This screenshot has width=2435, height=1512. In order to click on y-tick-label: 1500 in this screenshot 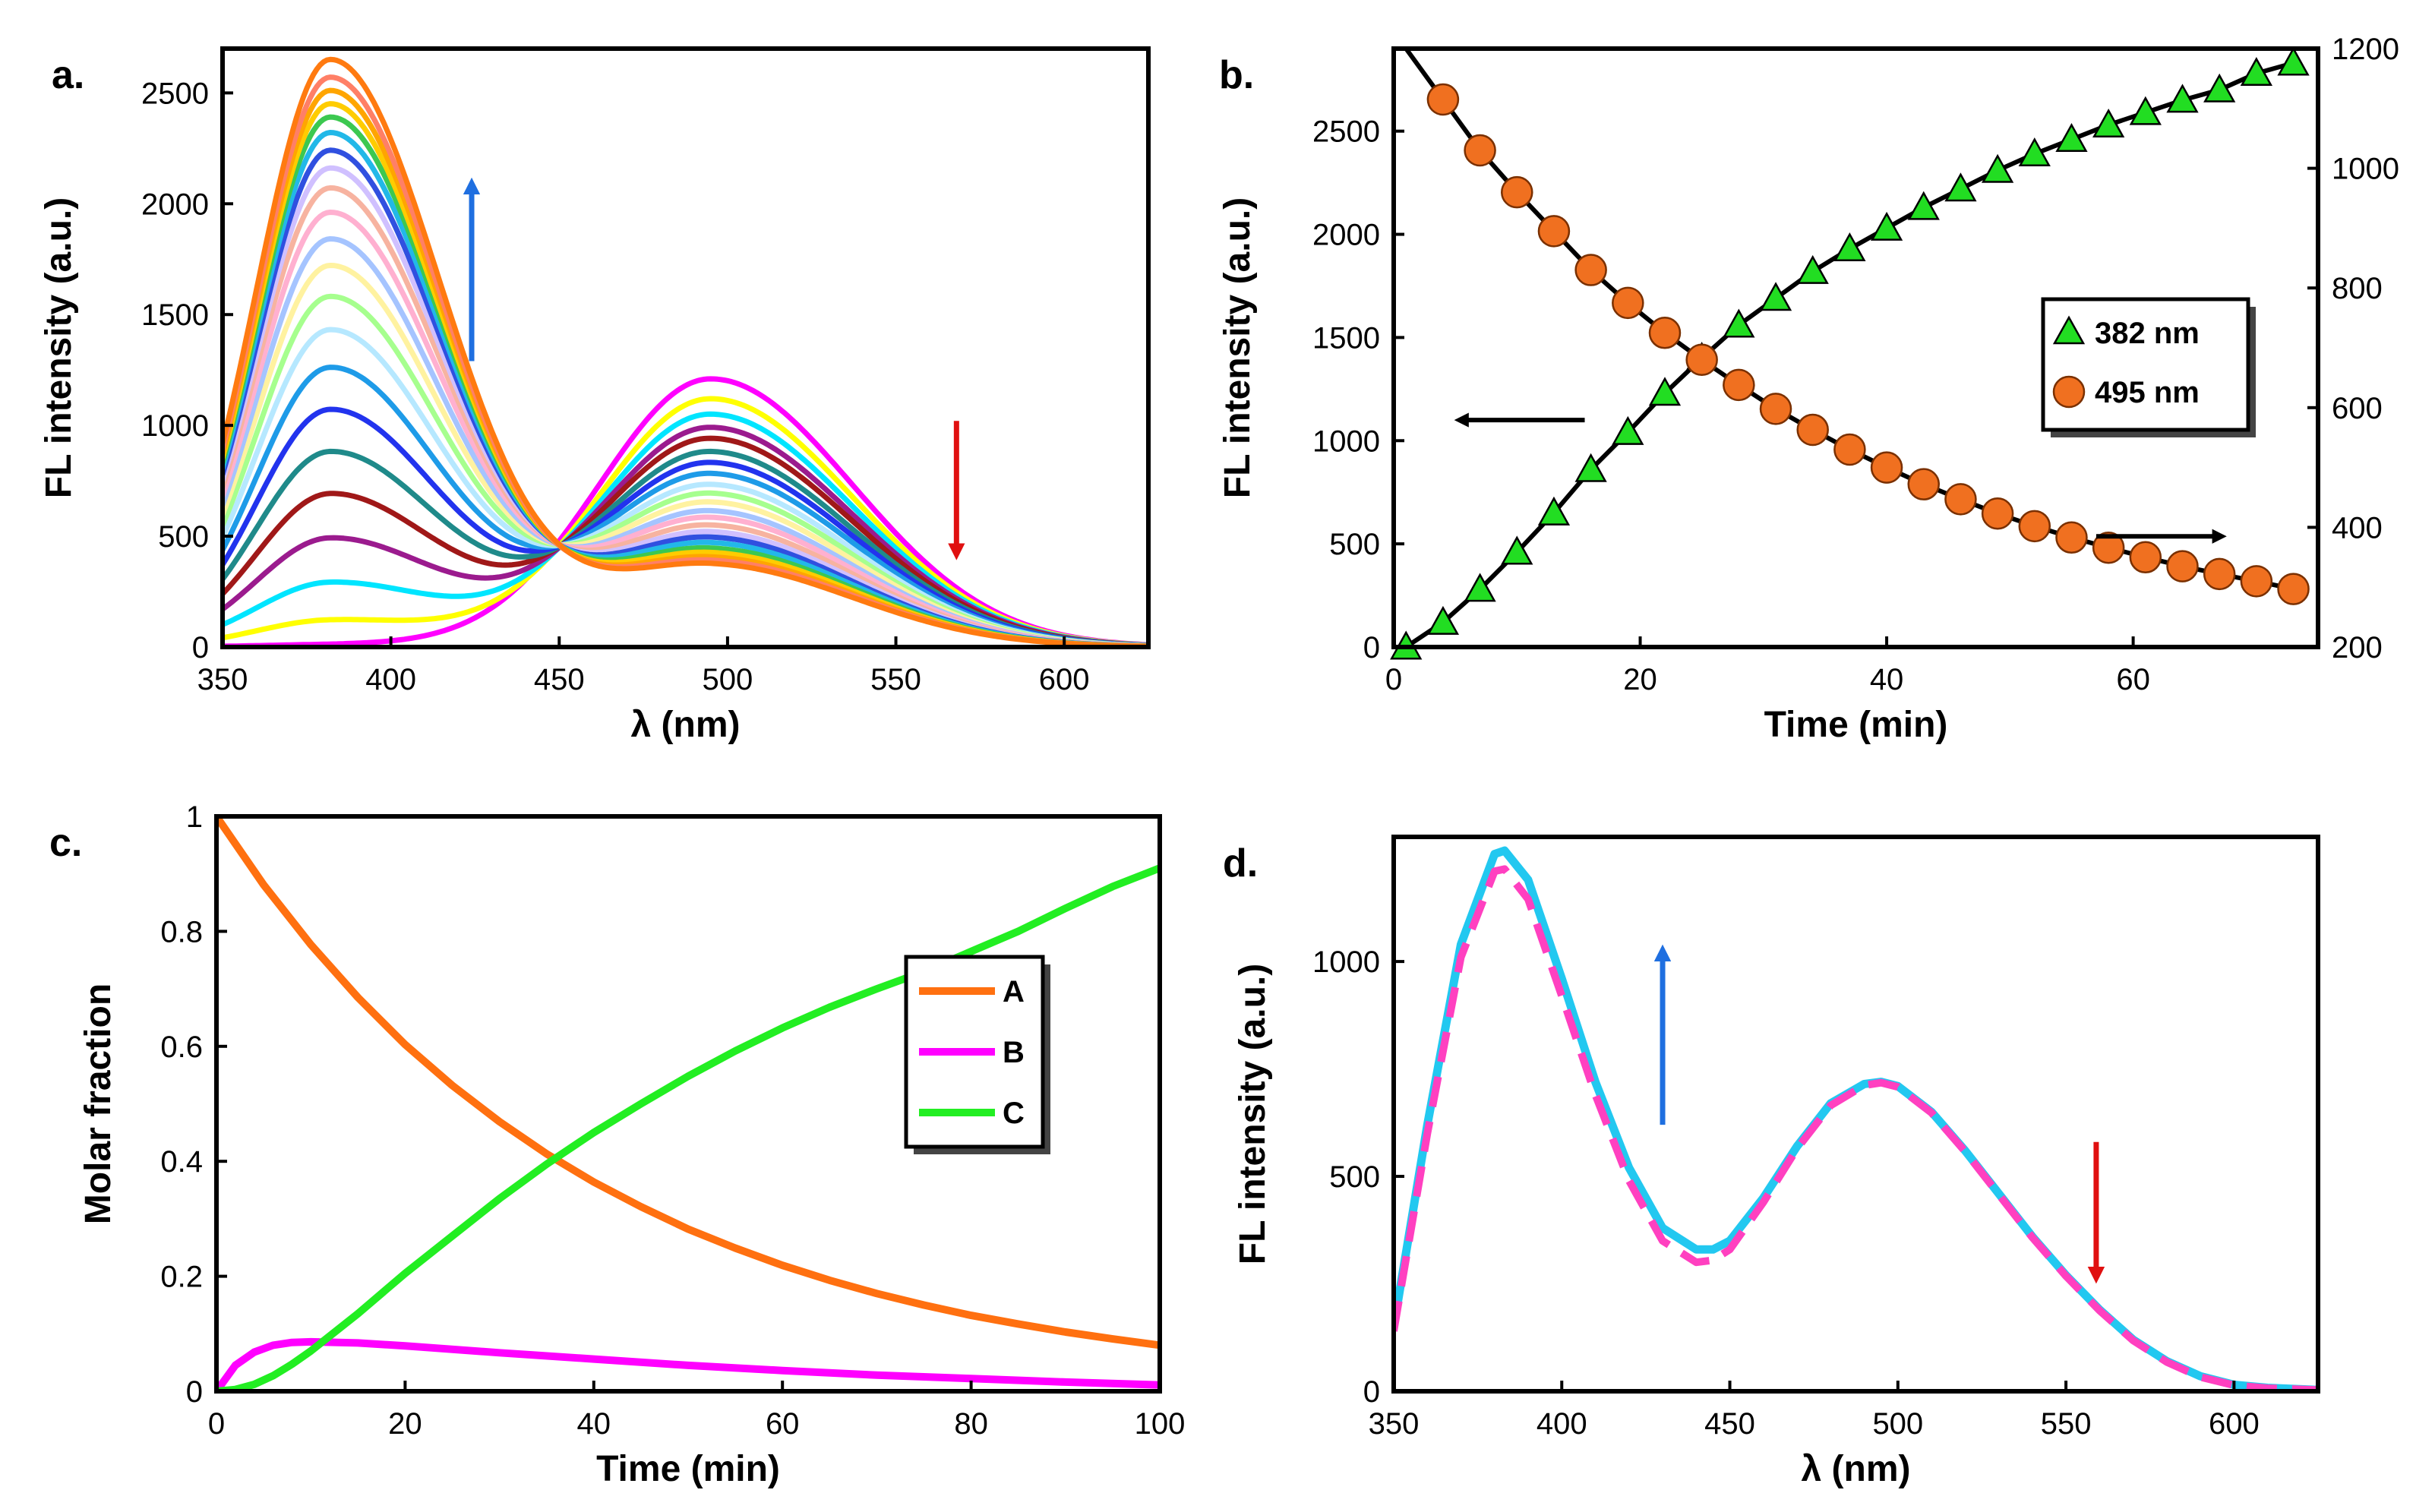, I will do `click(175, 315)`.